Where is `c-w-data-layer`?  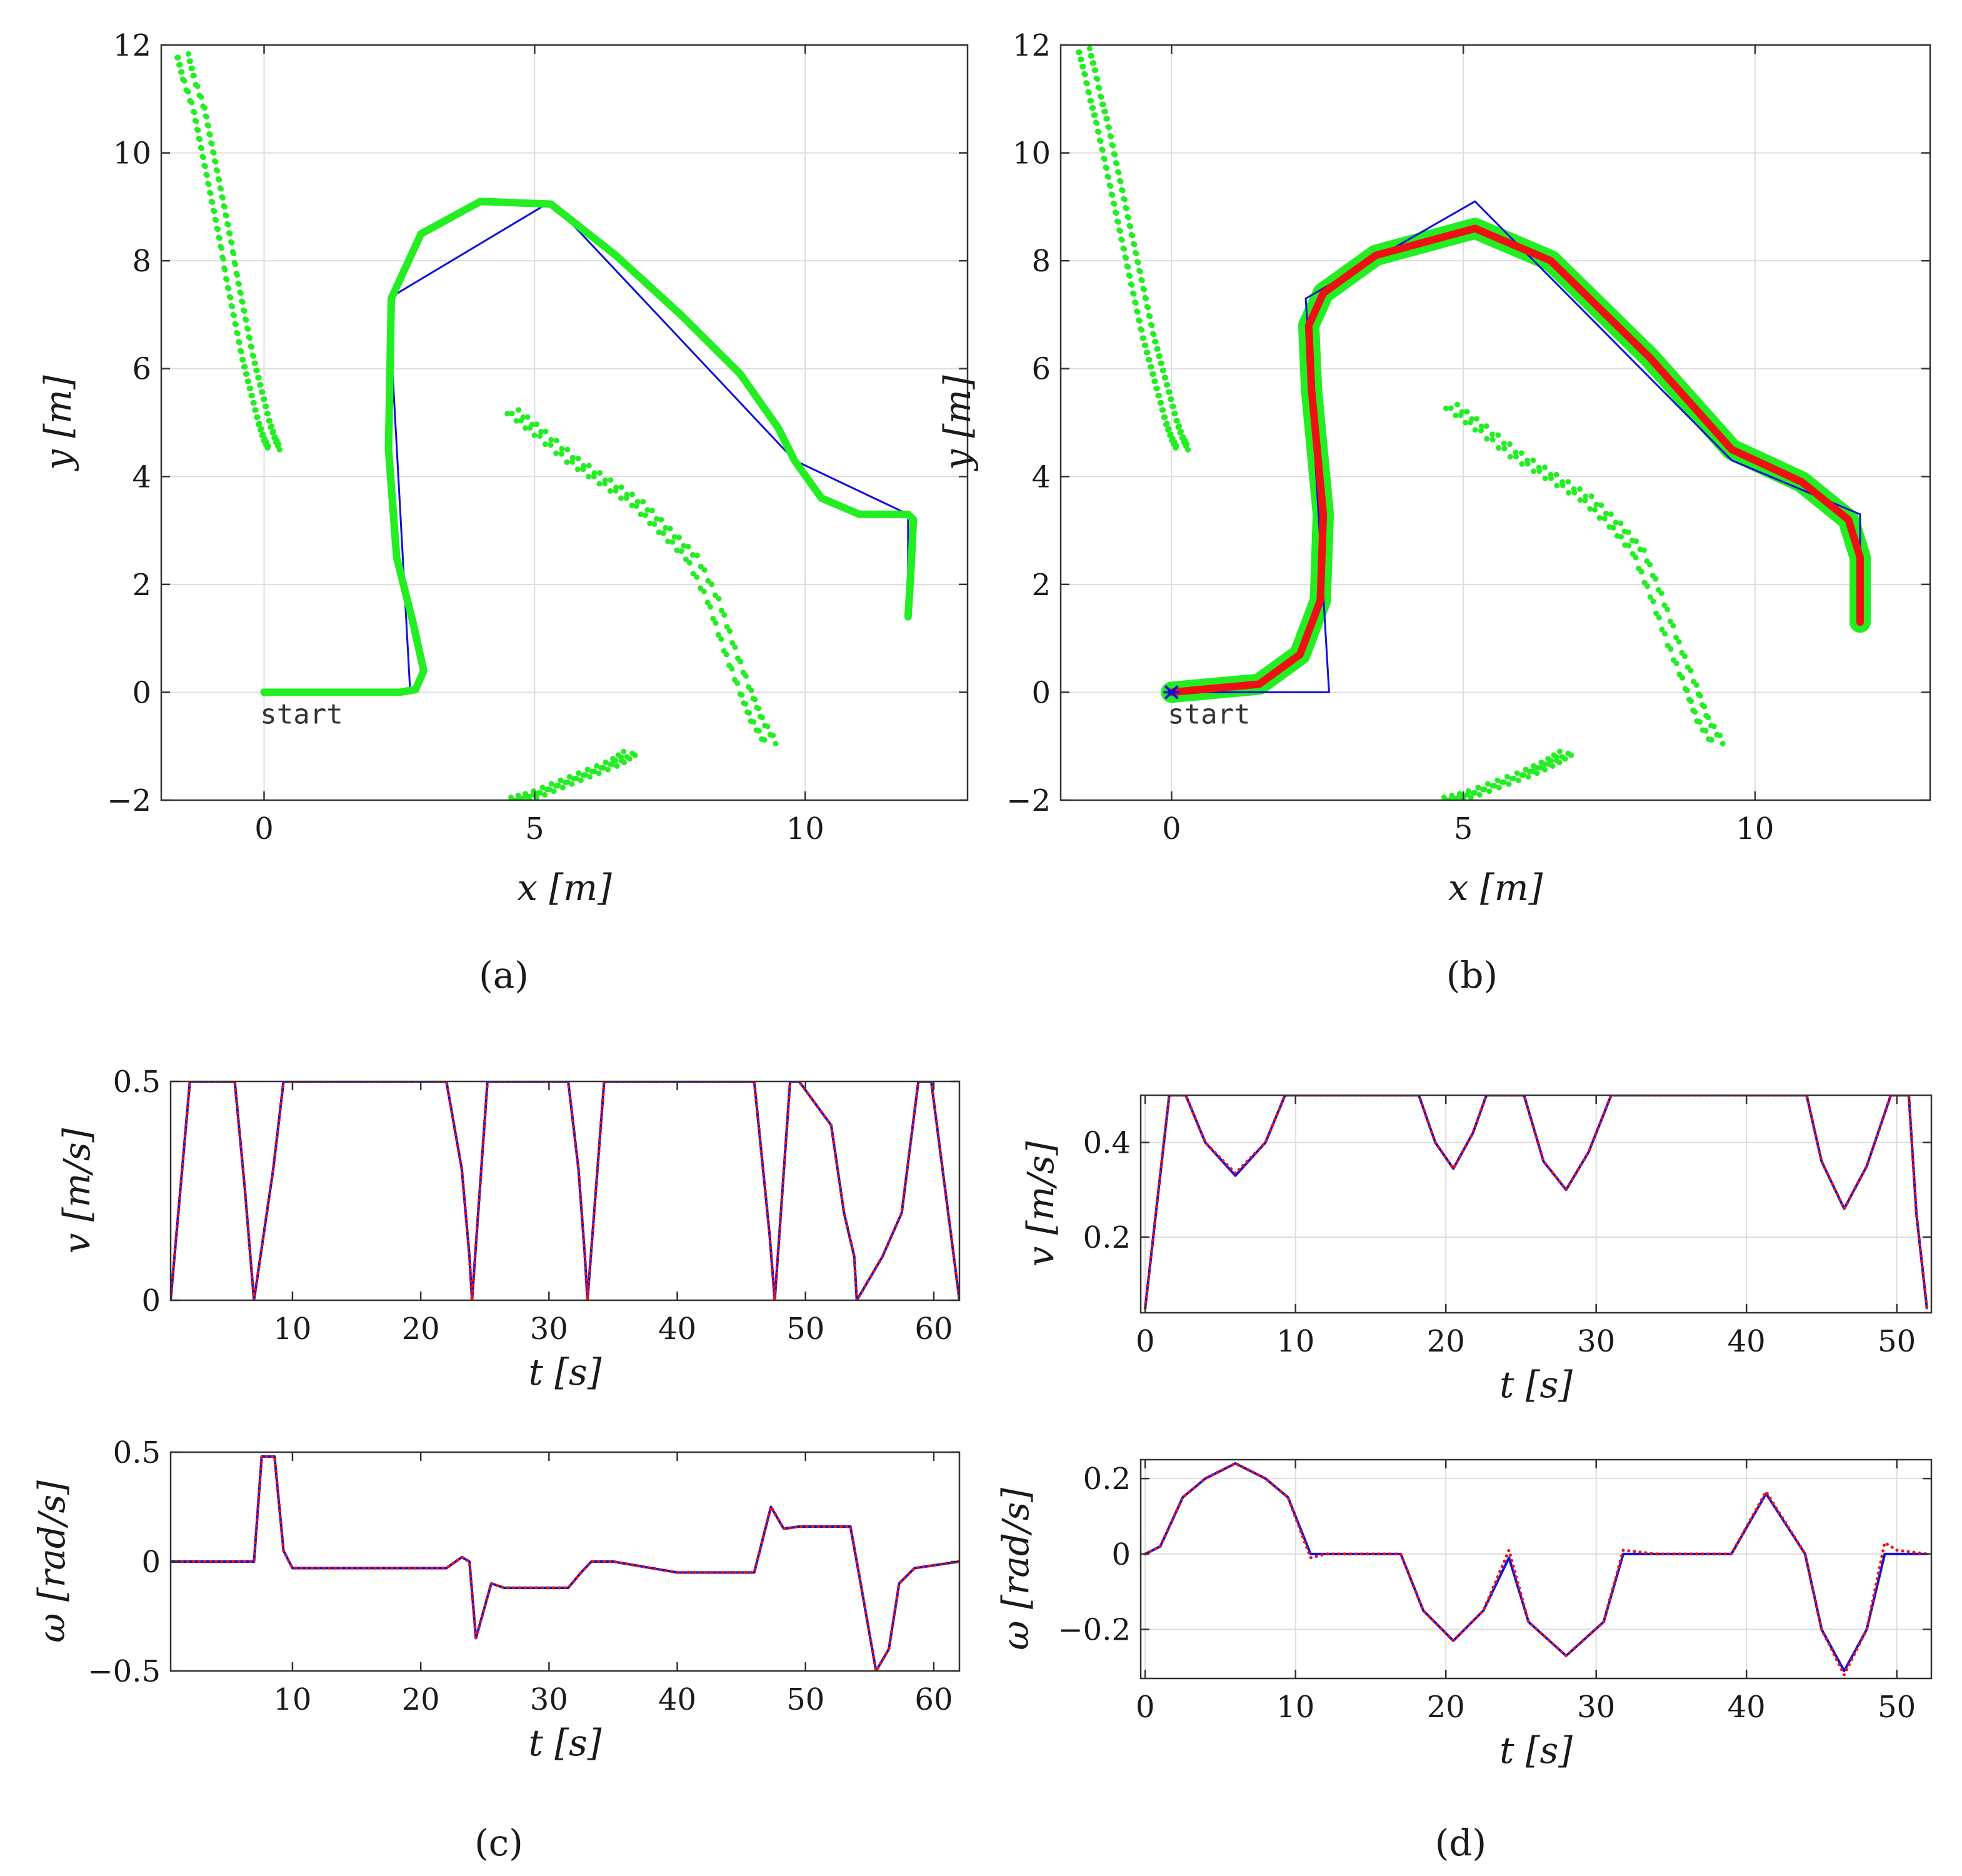 c-w-data-layer is located at coordinates (565, 1563).